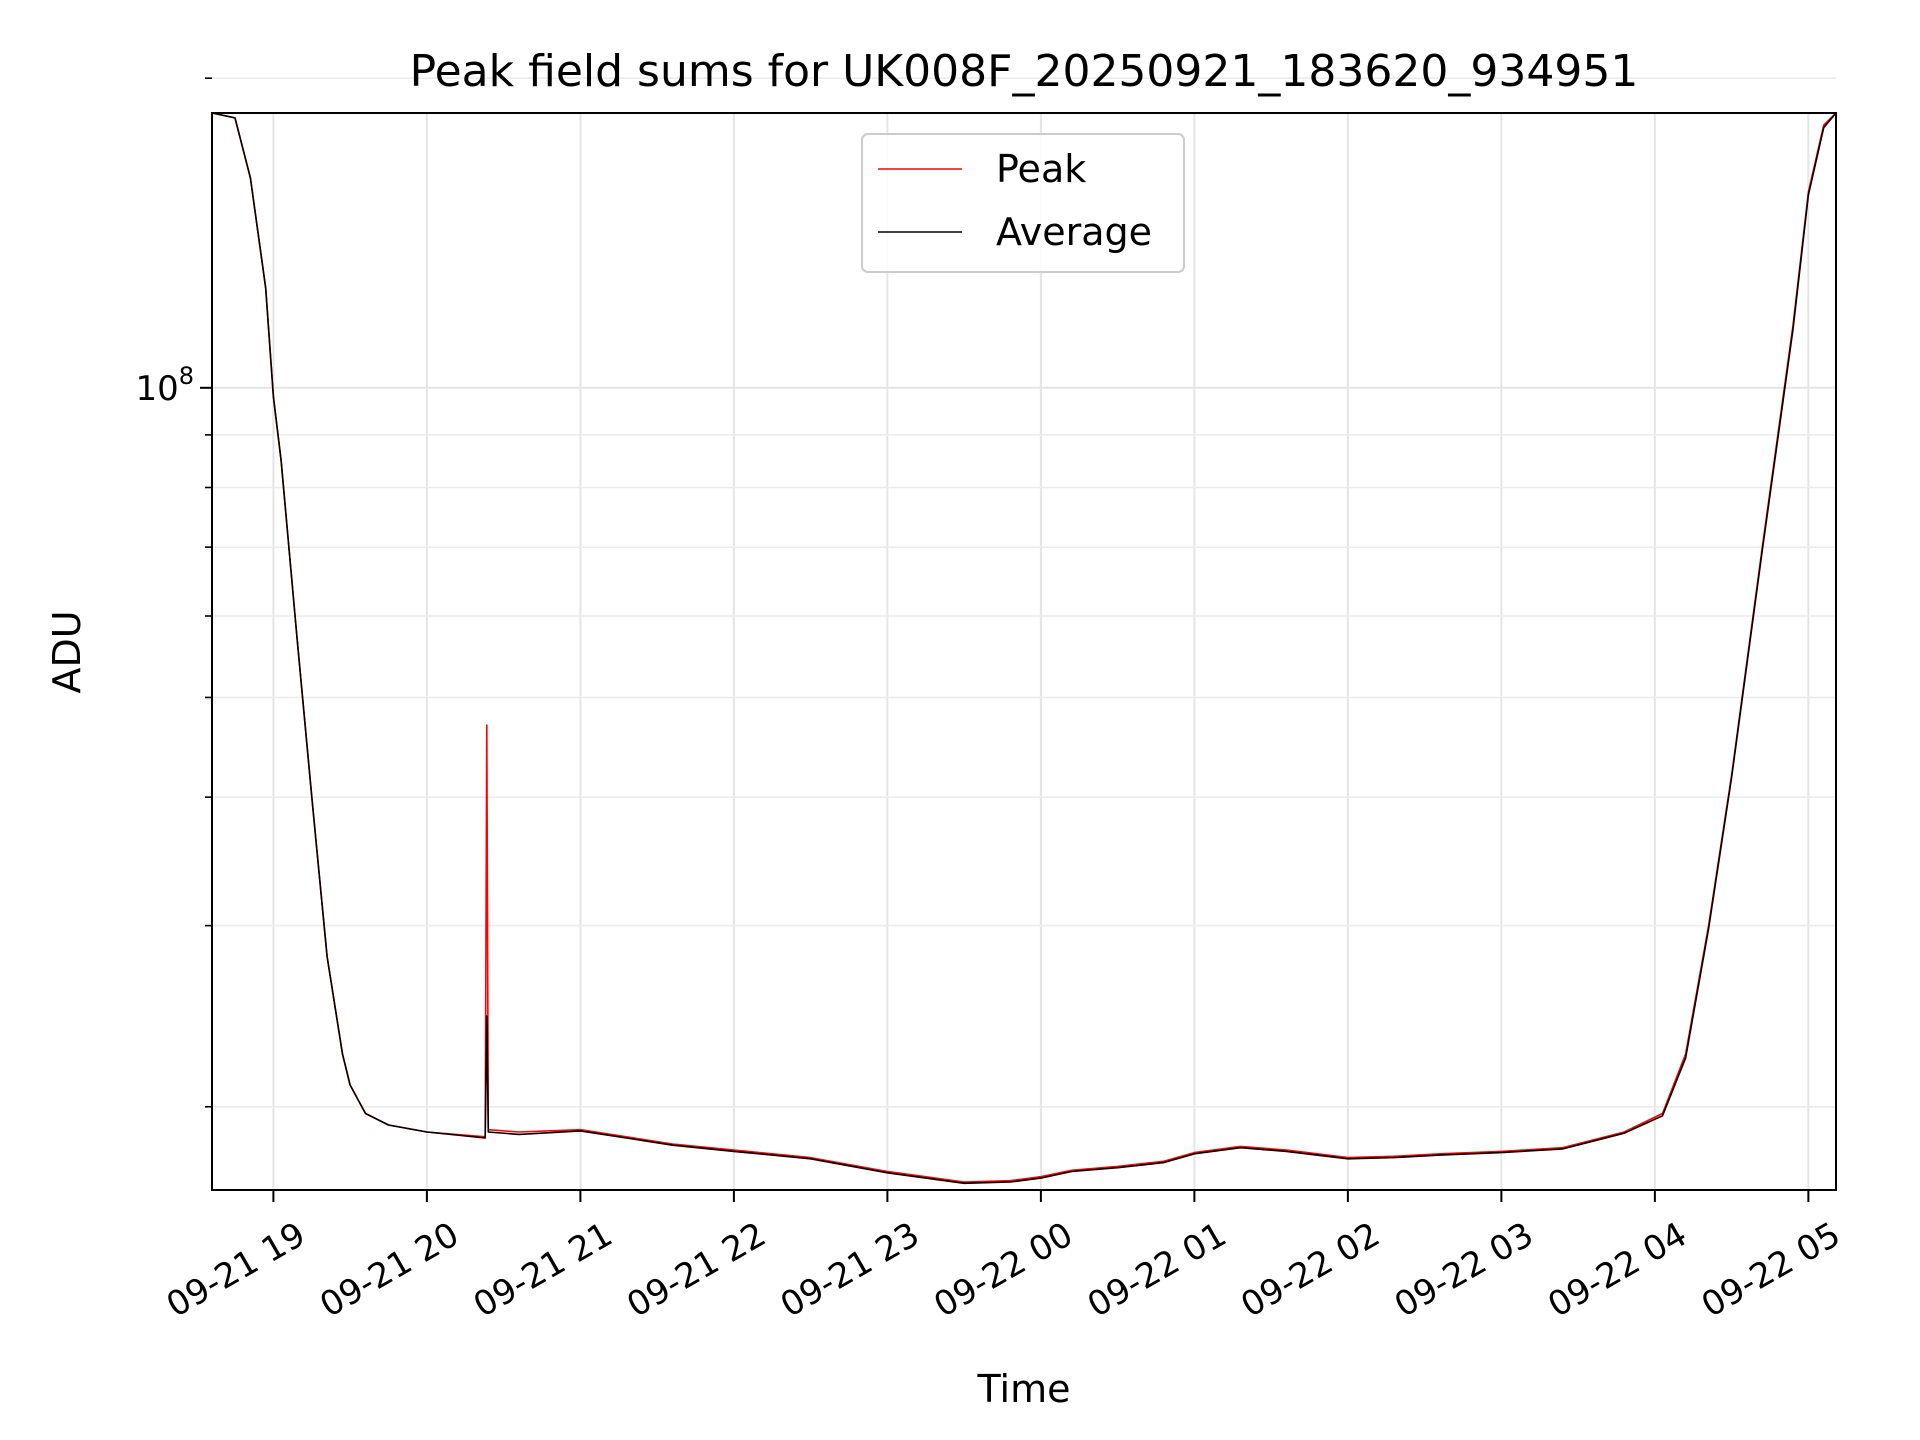 The height and width of the screenshot is (1440, 1920). Describe the element at coordinates (1074, 232) in the screenshot. I see `legend-label-average: Average` at that location.